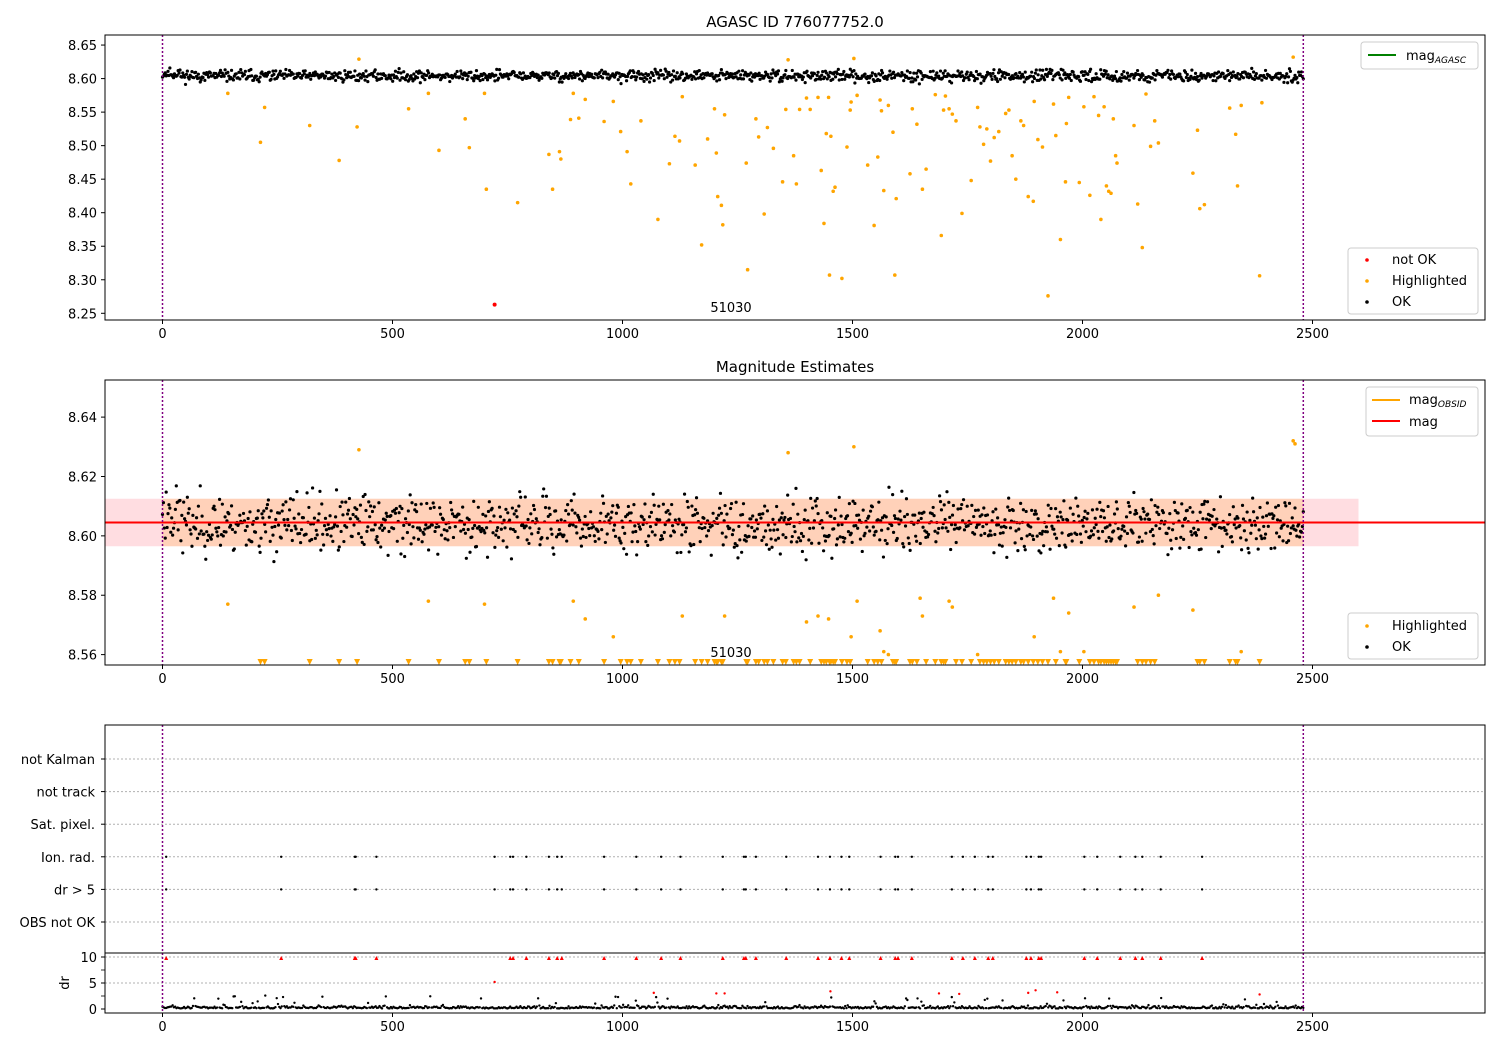 Image resolution: width=1500 pixels, height=1050 pixels. What do you see at coordinates (992, 889) in the screenshot?
I see `flag-point` at bounding box center [992, 889].